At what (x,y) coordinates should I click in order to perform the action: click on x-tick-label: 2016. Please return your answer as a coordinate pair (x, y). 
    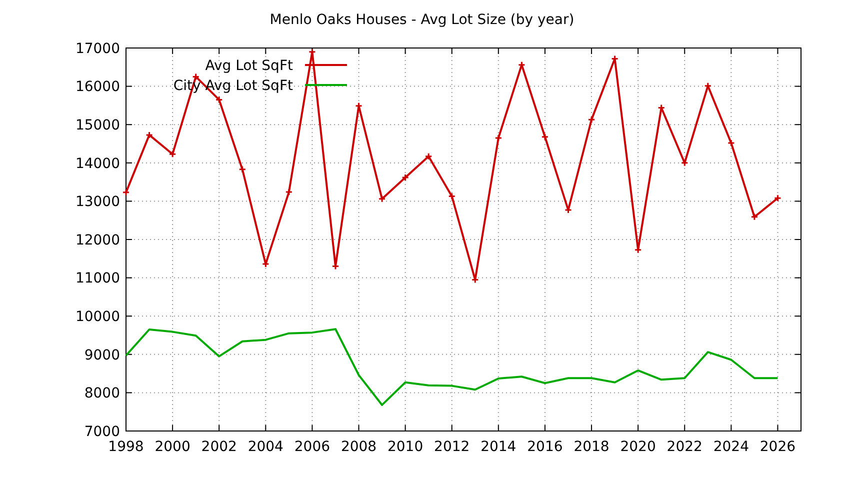
    Looking at the image, I should click on (545, 447).